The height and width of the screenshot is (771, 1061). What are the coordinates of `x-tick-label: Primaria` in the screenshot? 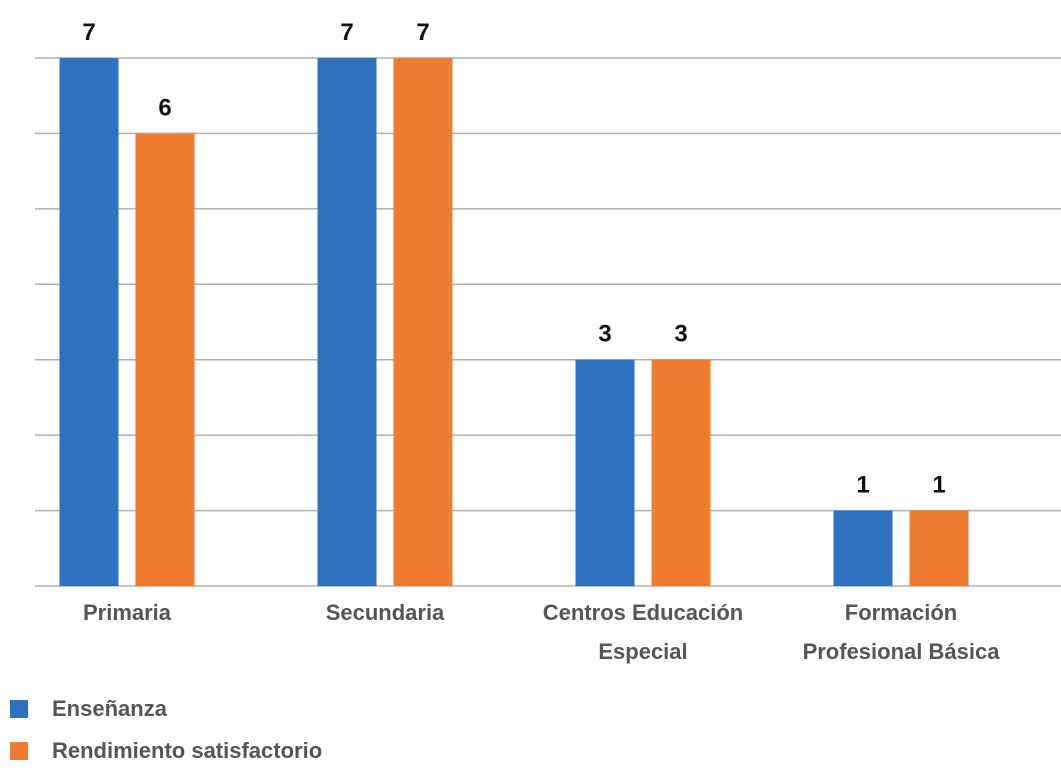 It's located at (127, 612).